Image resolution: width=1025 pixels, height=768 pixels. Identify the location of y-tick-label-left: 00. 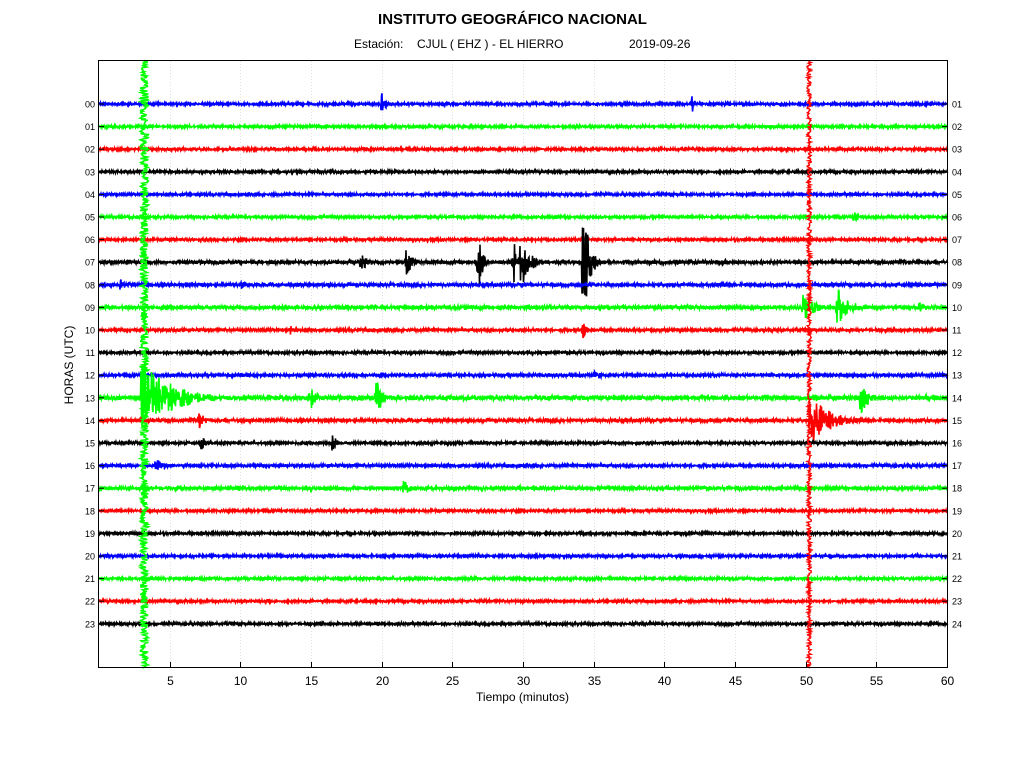
(90, 105).